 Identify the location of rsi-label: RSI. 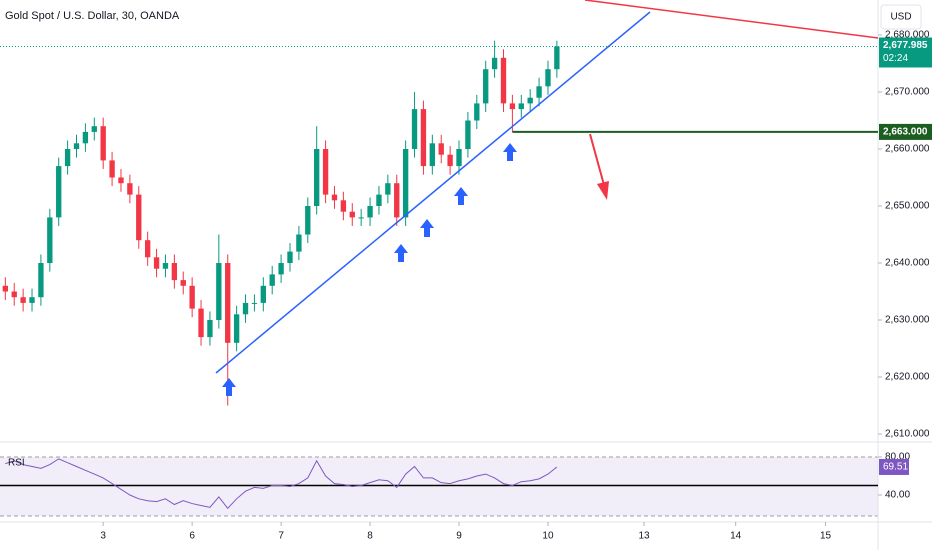
(16, 463).